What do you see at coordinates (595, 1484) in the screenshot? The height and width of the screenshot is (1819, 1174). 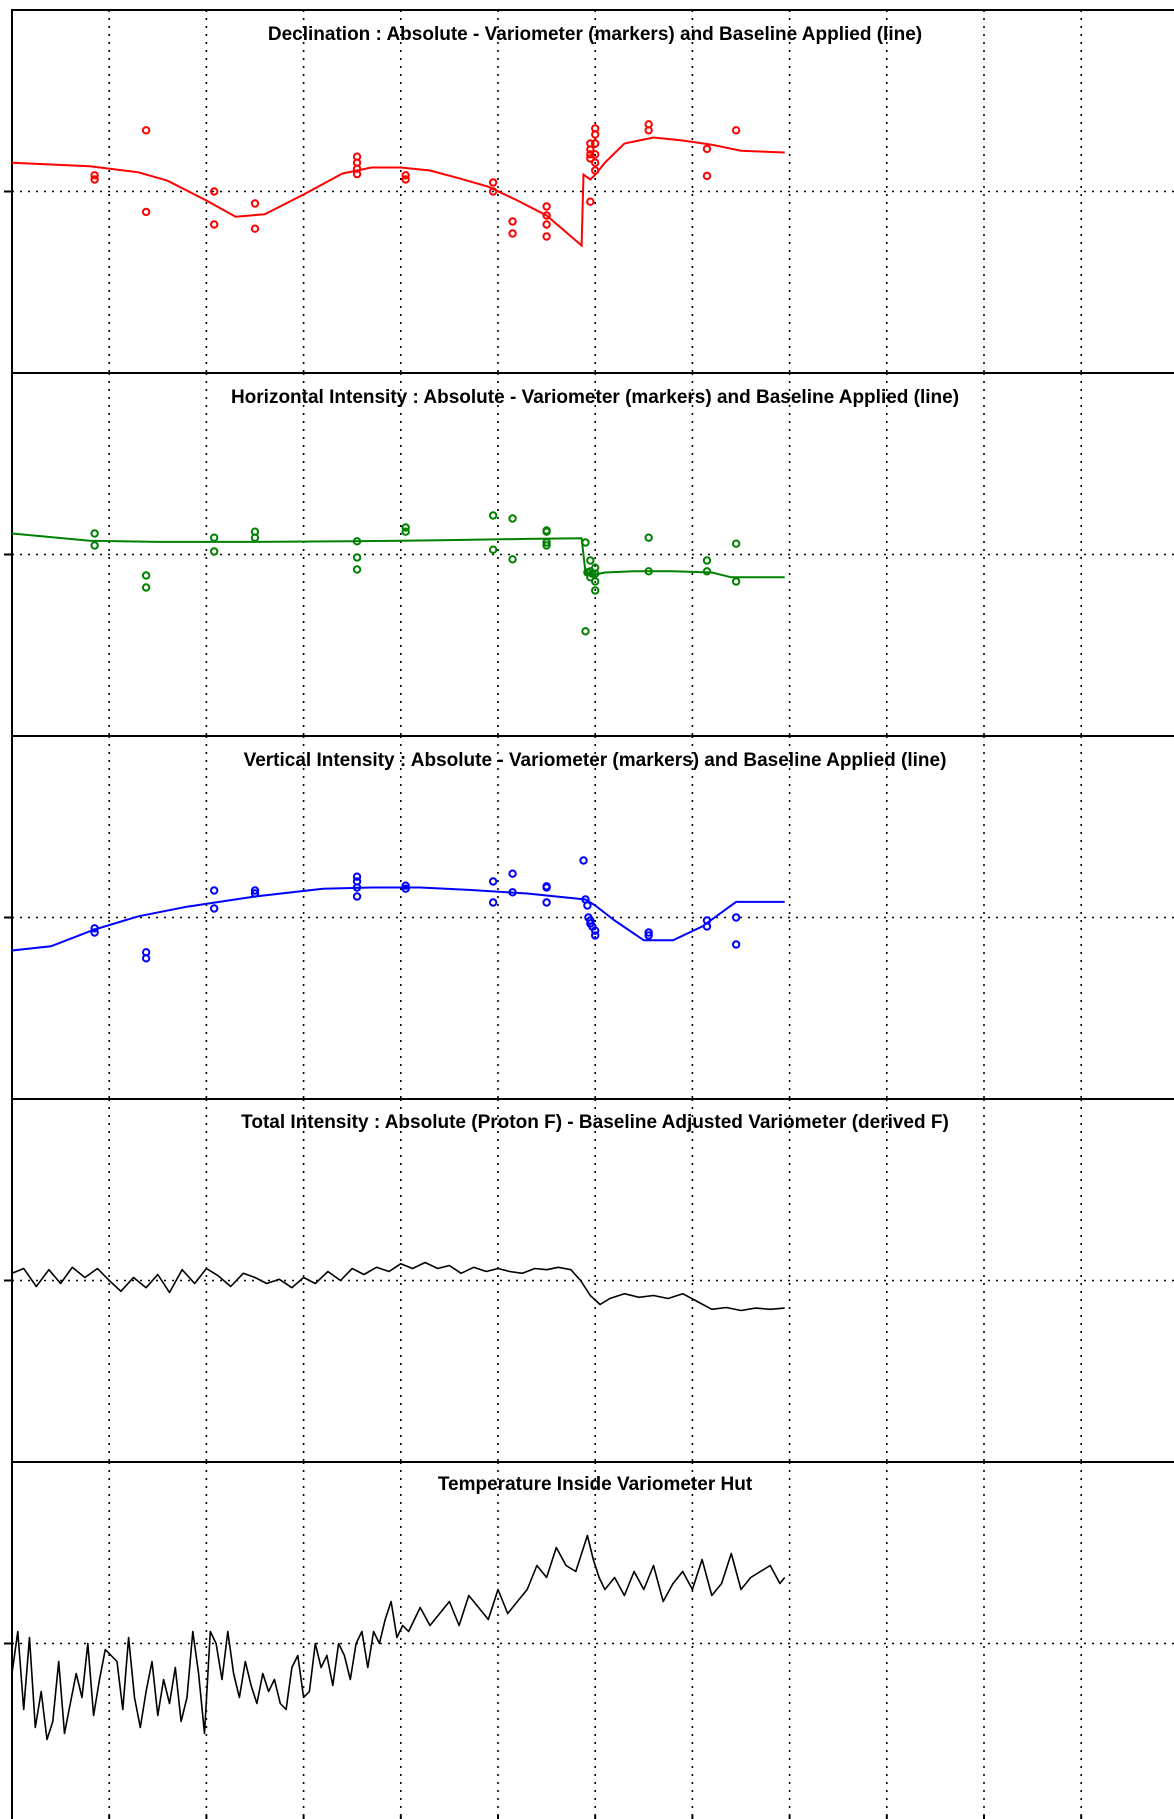 I see `panel-title-temperature: Temperature Inside Variometer Hut` at bounding box center [595, 1484].